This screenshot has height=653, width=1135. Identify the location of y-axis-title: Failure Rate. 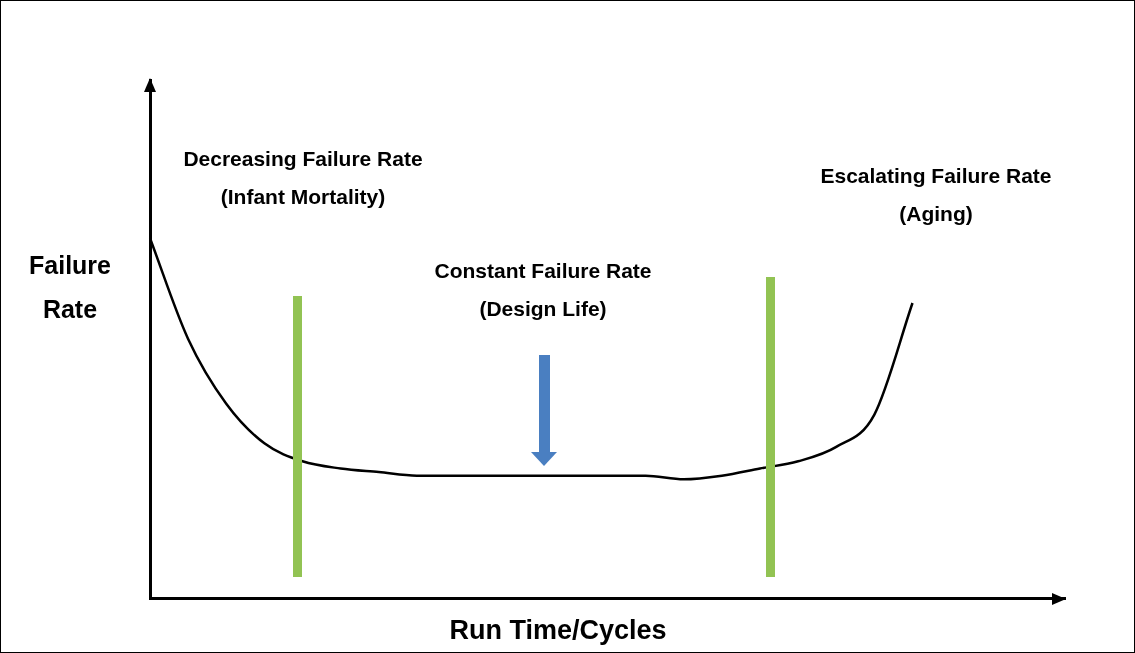
(70, 286).